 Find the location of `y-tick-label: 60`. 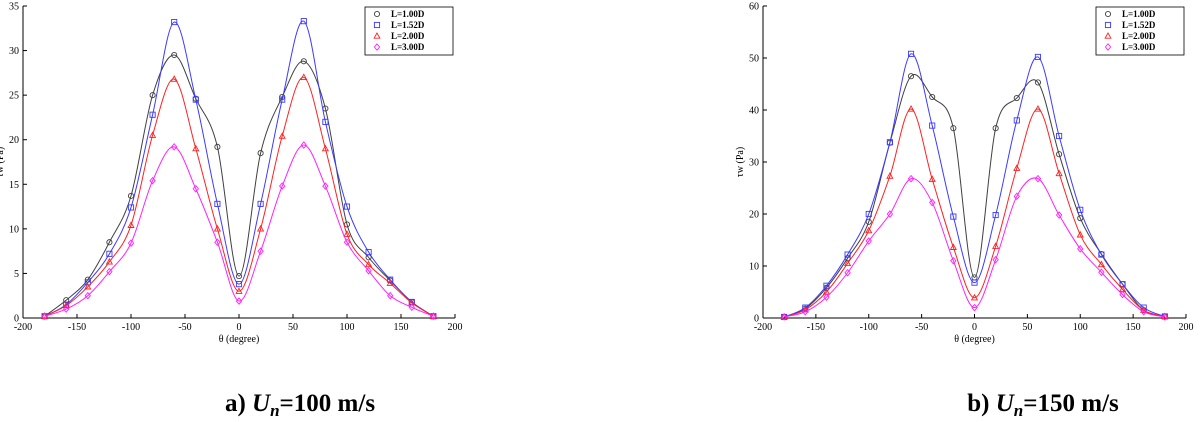

y-tick-label: 60 is located at coordinates (754, 7).